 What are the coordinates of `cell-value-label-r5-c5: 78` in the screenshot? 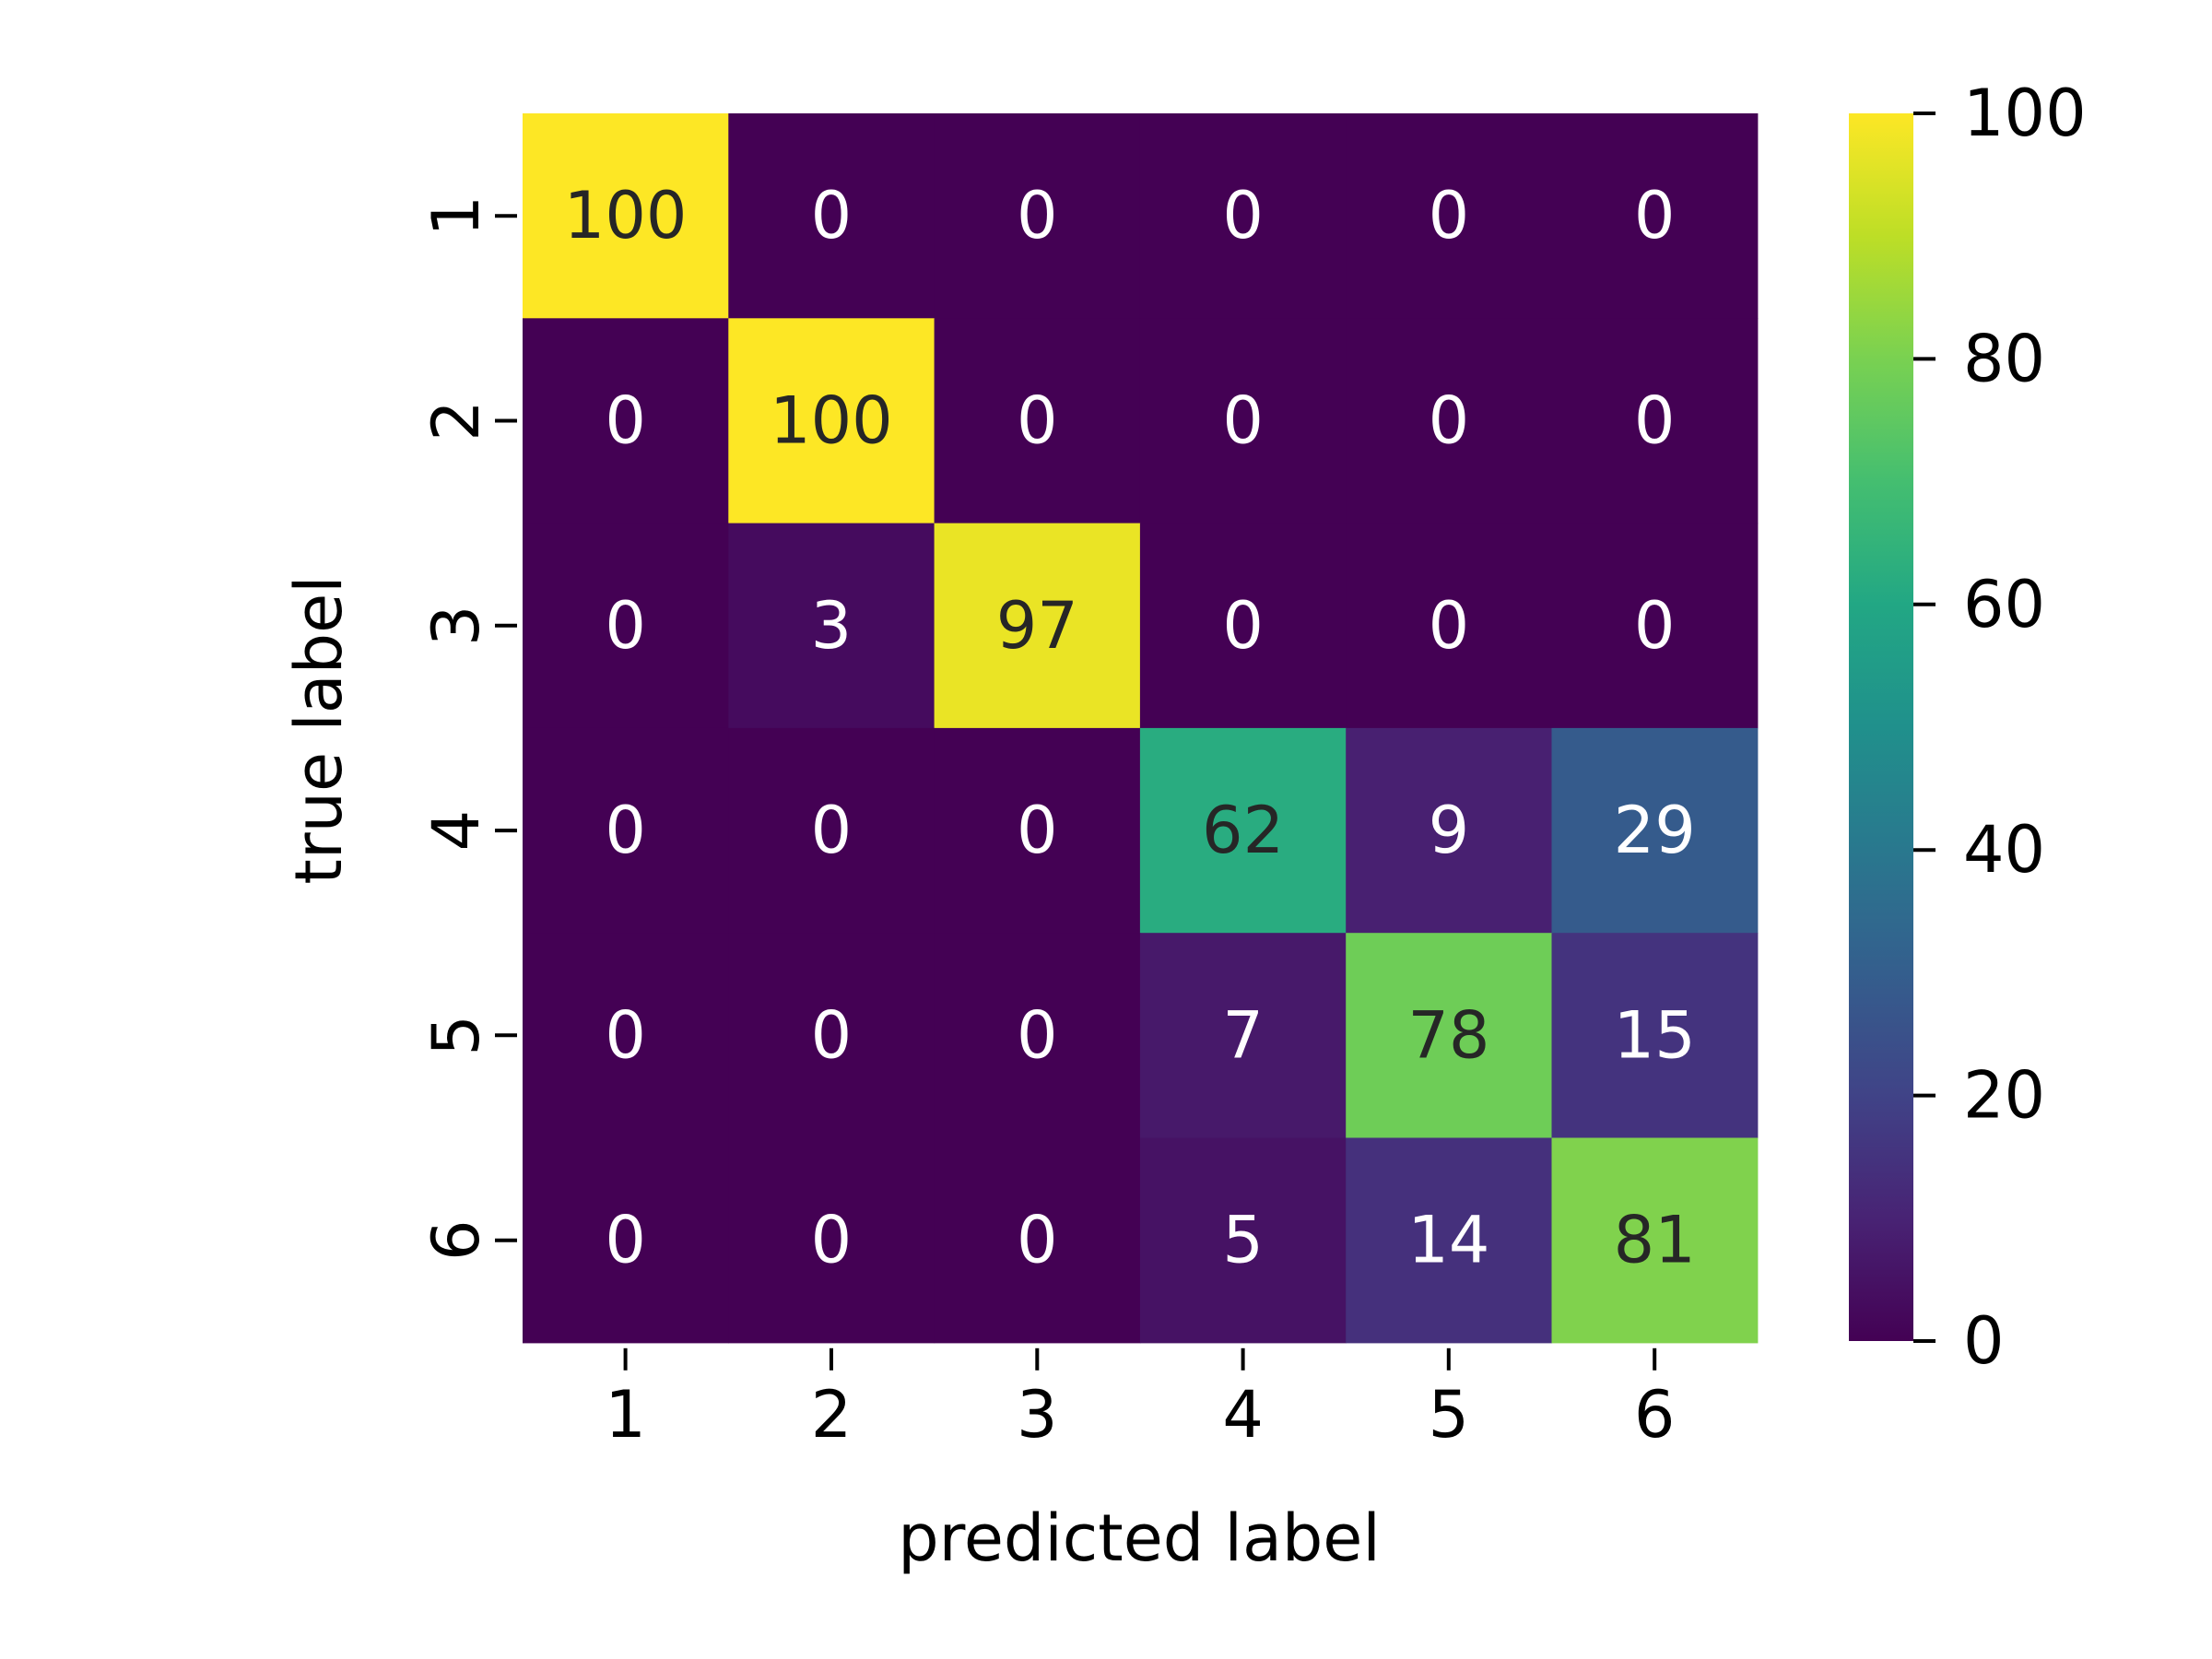 It's located at (1448, 1035).